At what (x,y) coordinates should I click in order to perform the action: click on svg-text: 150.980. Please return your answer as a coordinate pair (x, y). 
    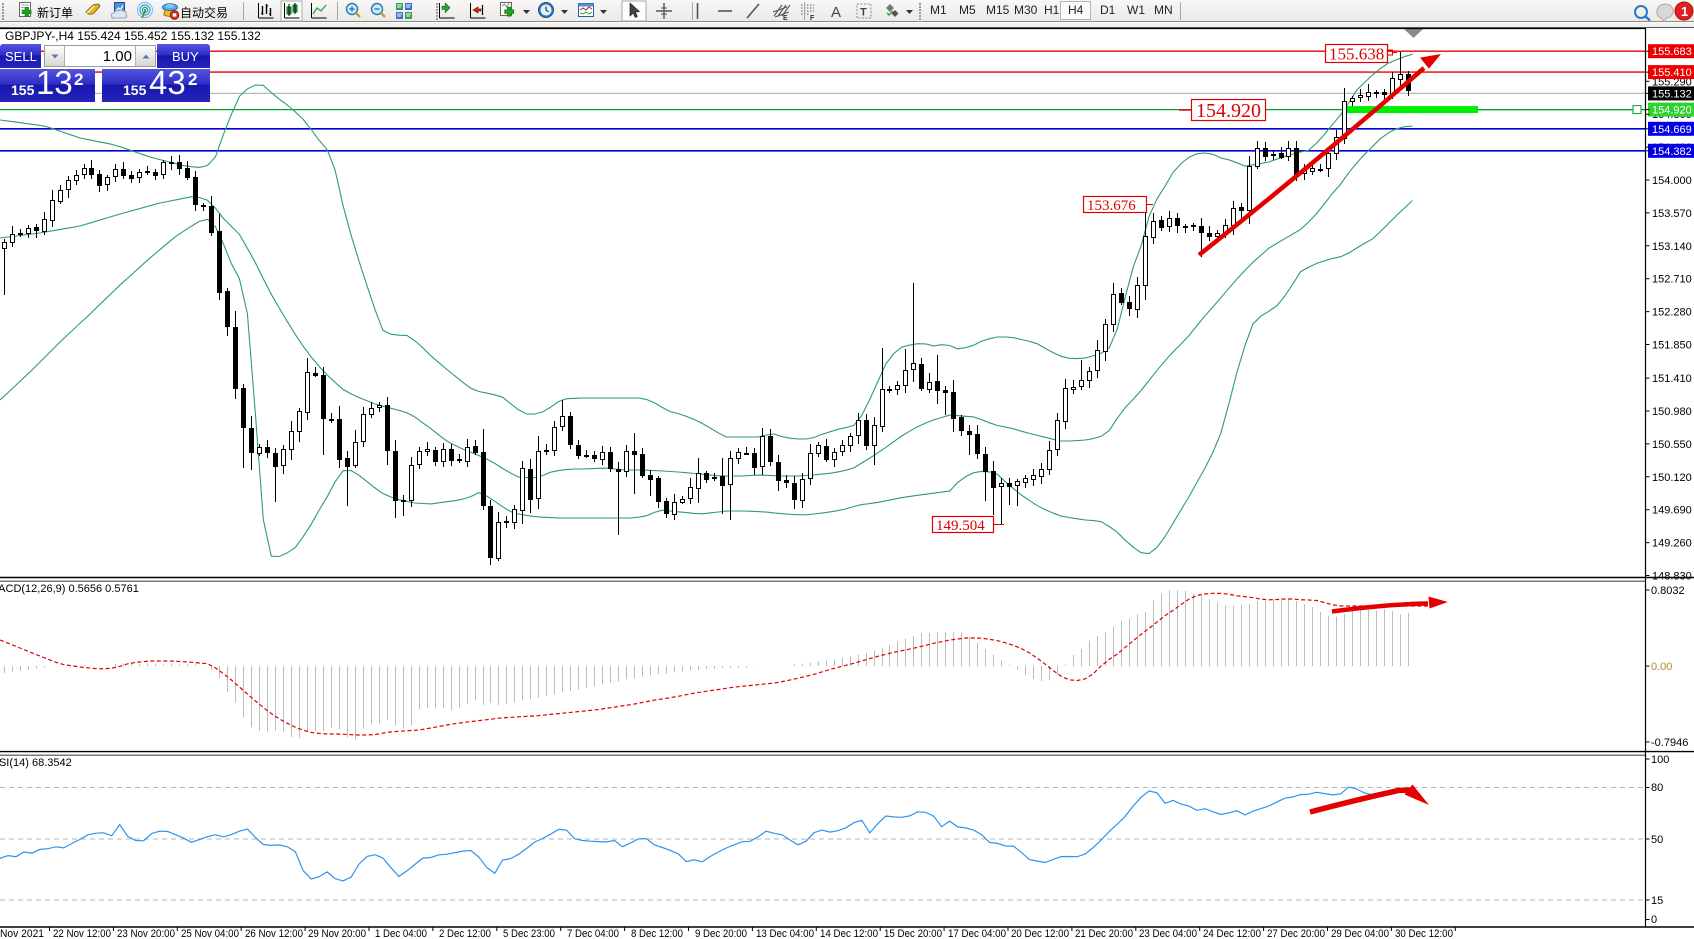
    Looking at the image, I should click on (1672, 412).